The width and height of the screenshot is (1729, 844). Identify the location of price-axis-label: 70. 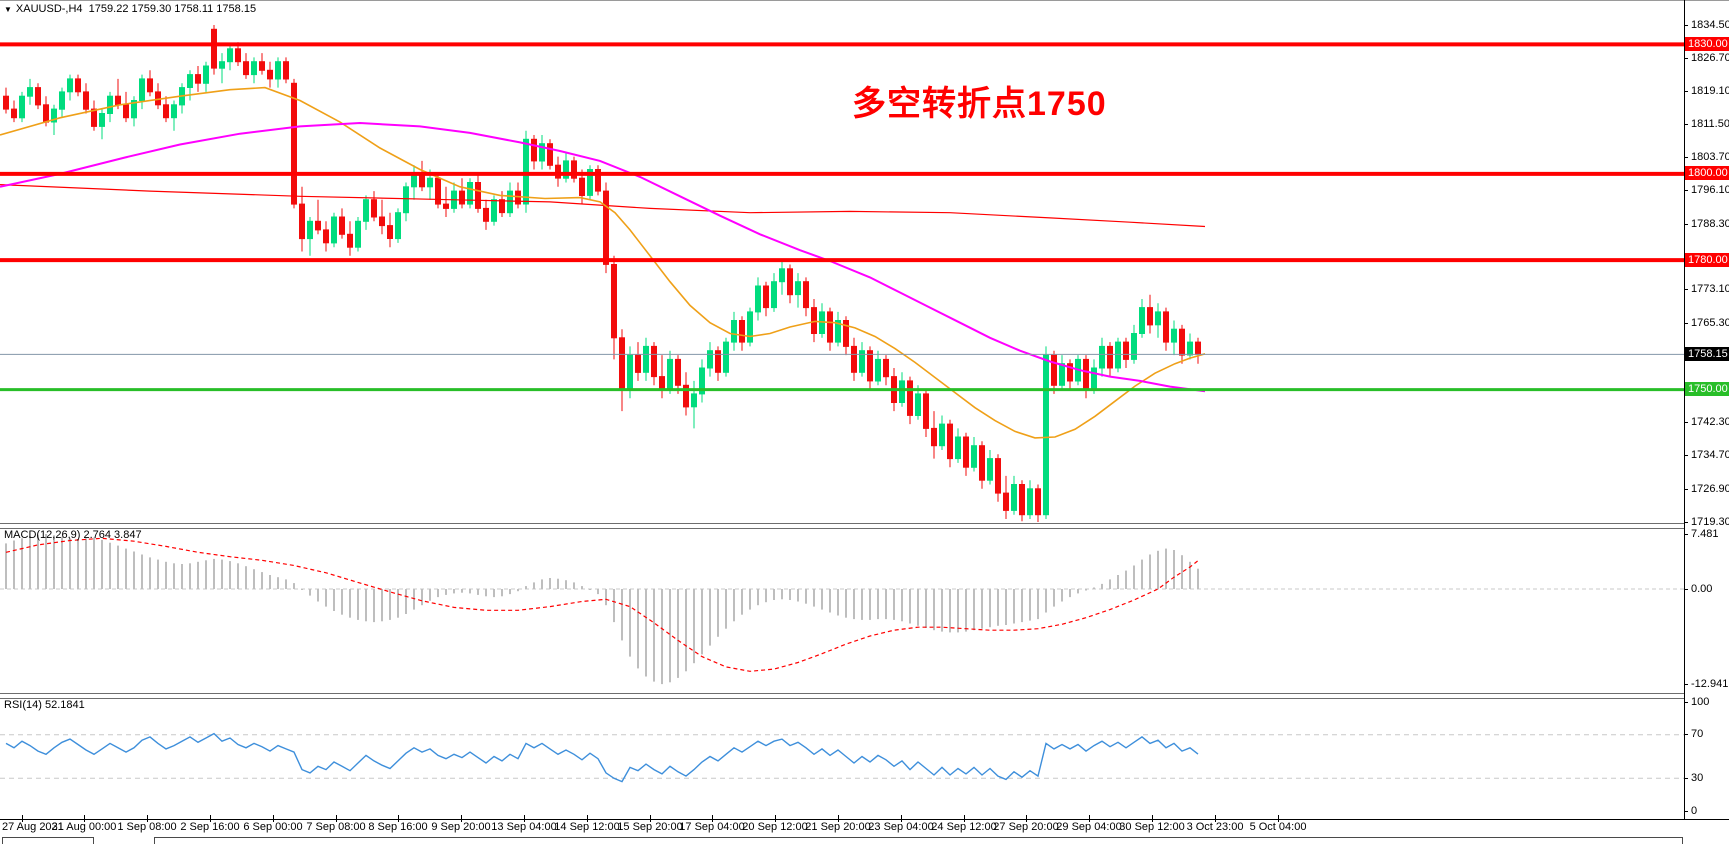
(1697, 734).